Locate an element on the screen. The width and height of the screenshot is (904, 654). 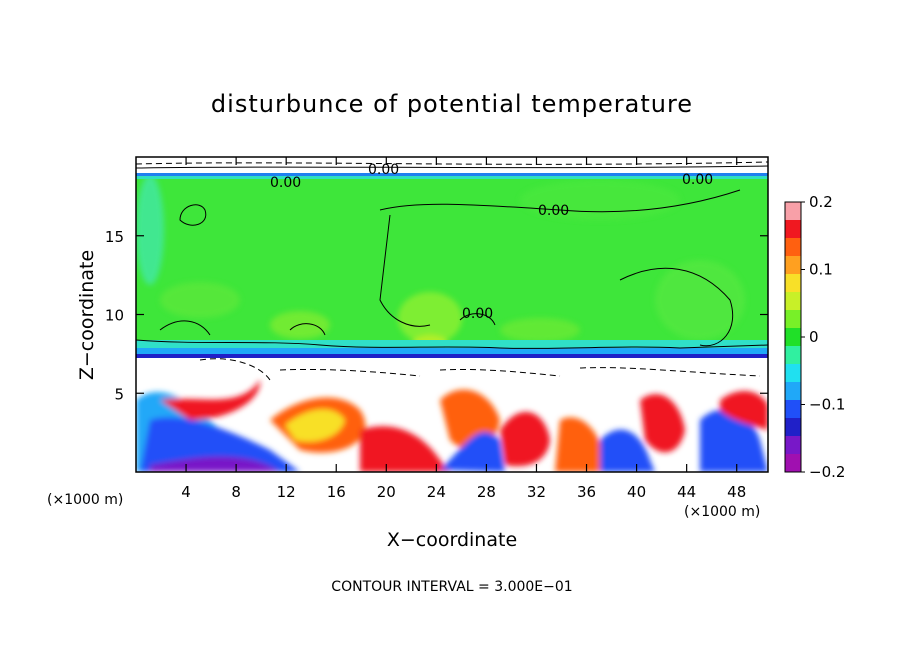
y-axis-label: Z−coordinate is located at coordinates (87, 315).